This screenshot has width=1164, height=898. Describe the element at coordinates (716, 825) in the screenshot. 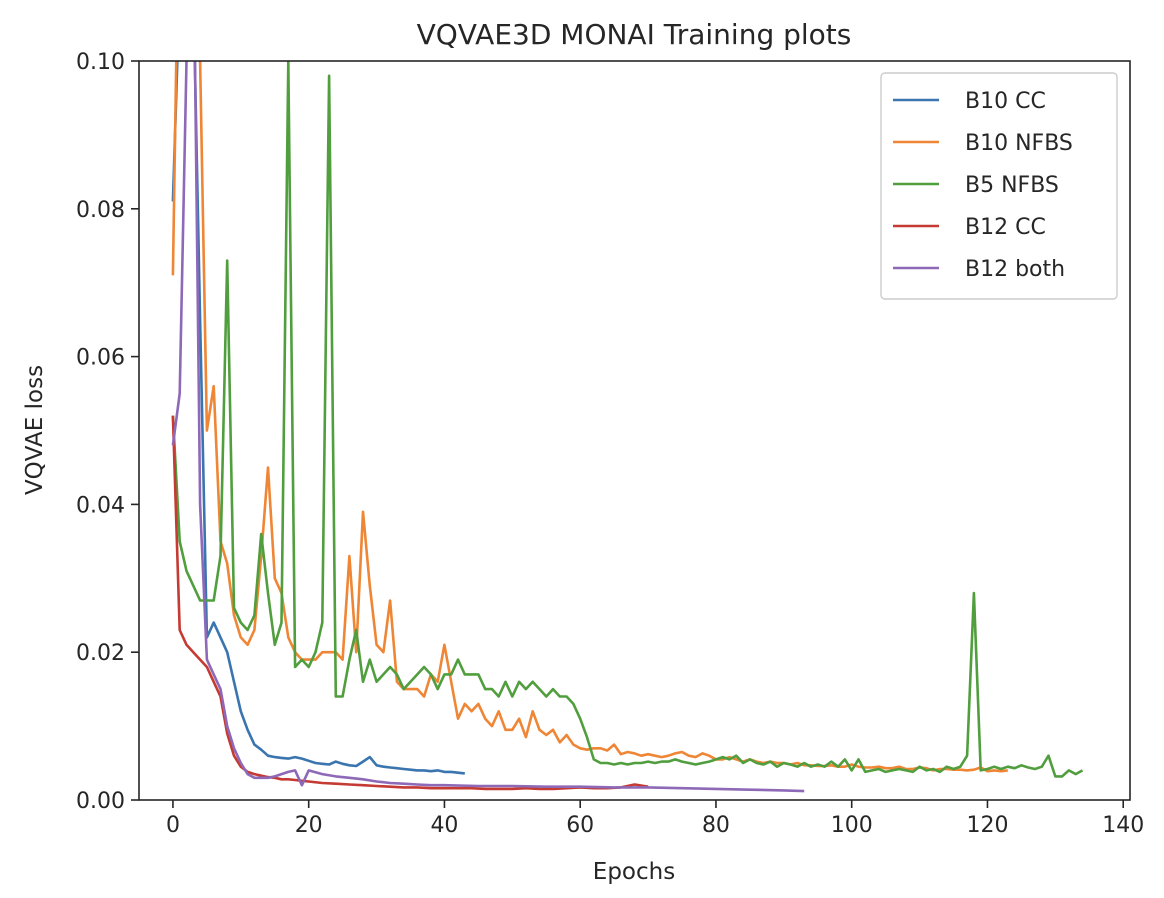

I see `x-tick-label: 80` at that location.